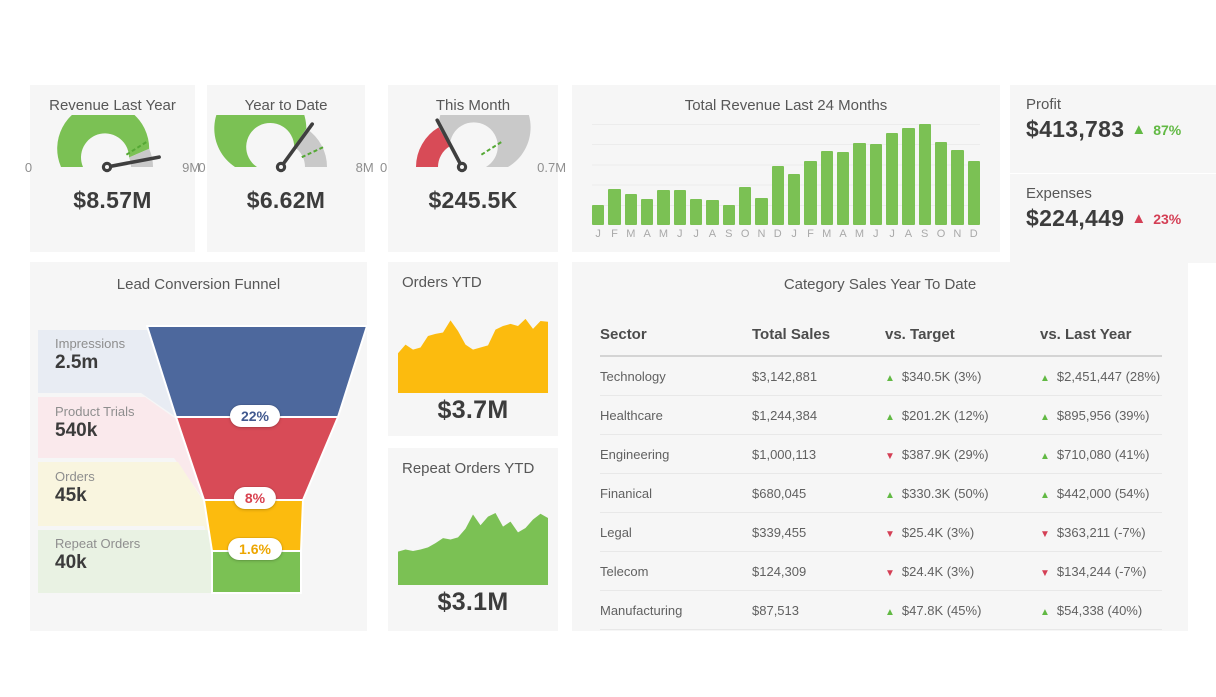 This screenshot has height=697, width=1216. Describe the element at coordinates (112, 105) in the screenshot. I see `card-title: Revenue Last Year` at that location.